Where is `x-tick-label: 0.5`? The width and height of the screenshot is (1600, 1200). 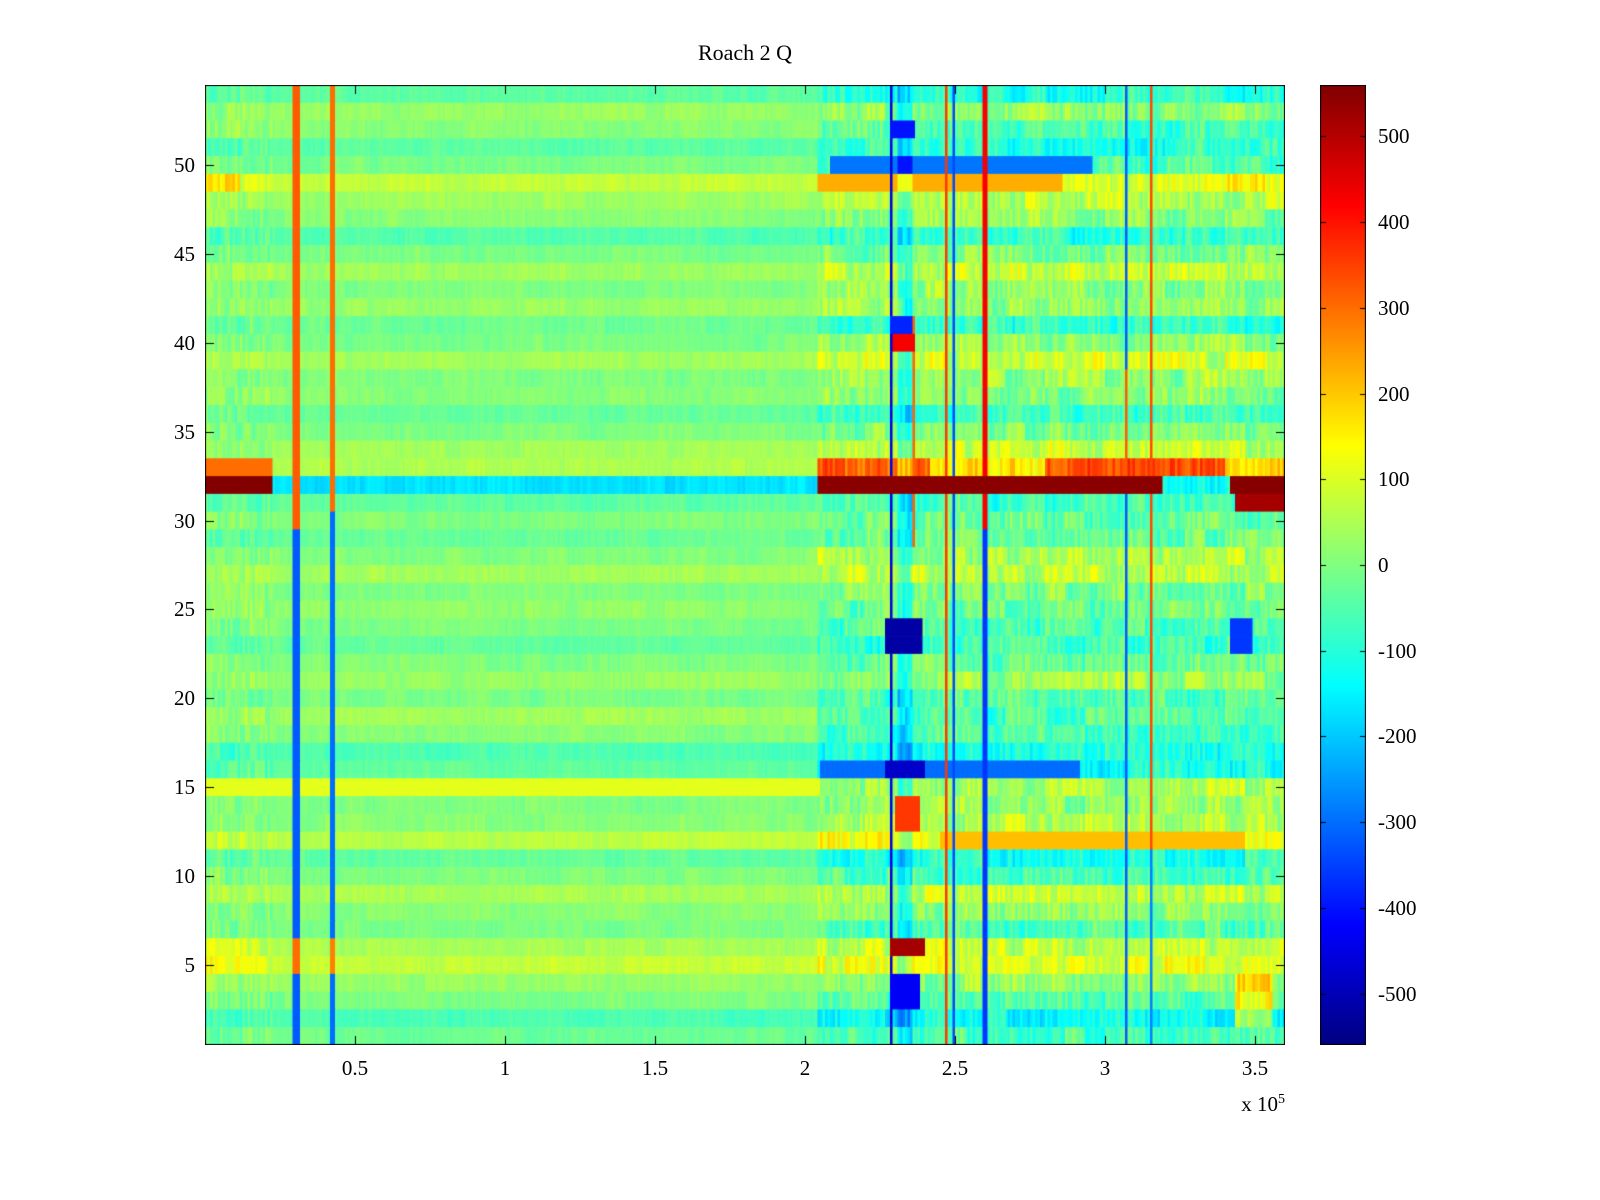
x-tick-label: 0.5 is located at coordinates (355, 1068).